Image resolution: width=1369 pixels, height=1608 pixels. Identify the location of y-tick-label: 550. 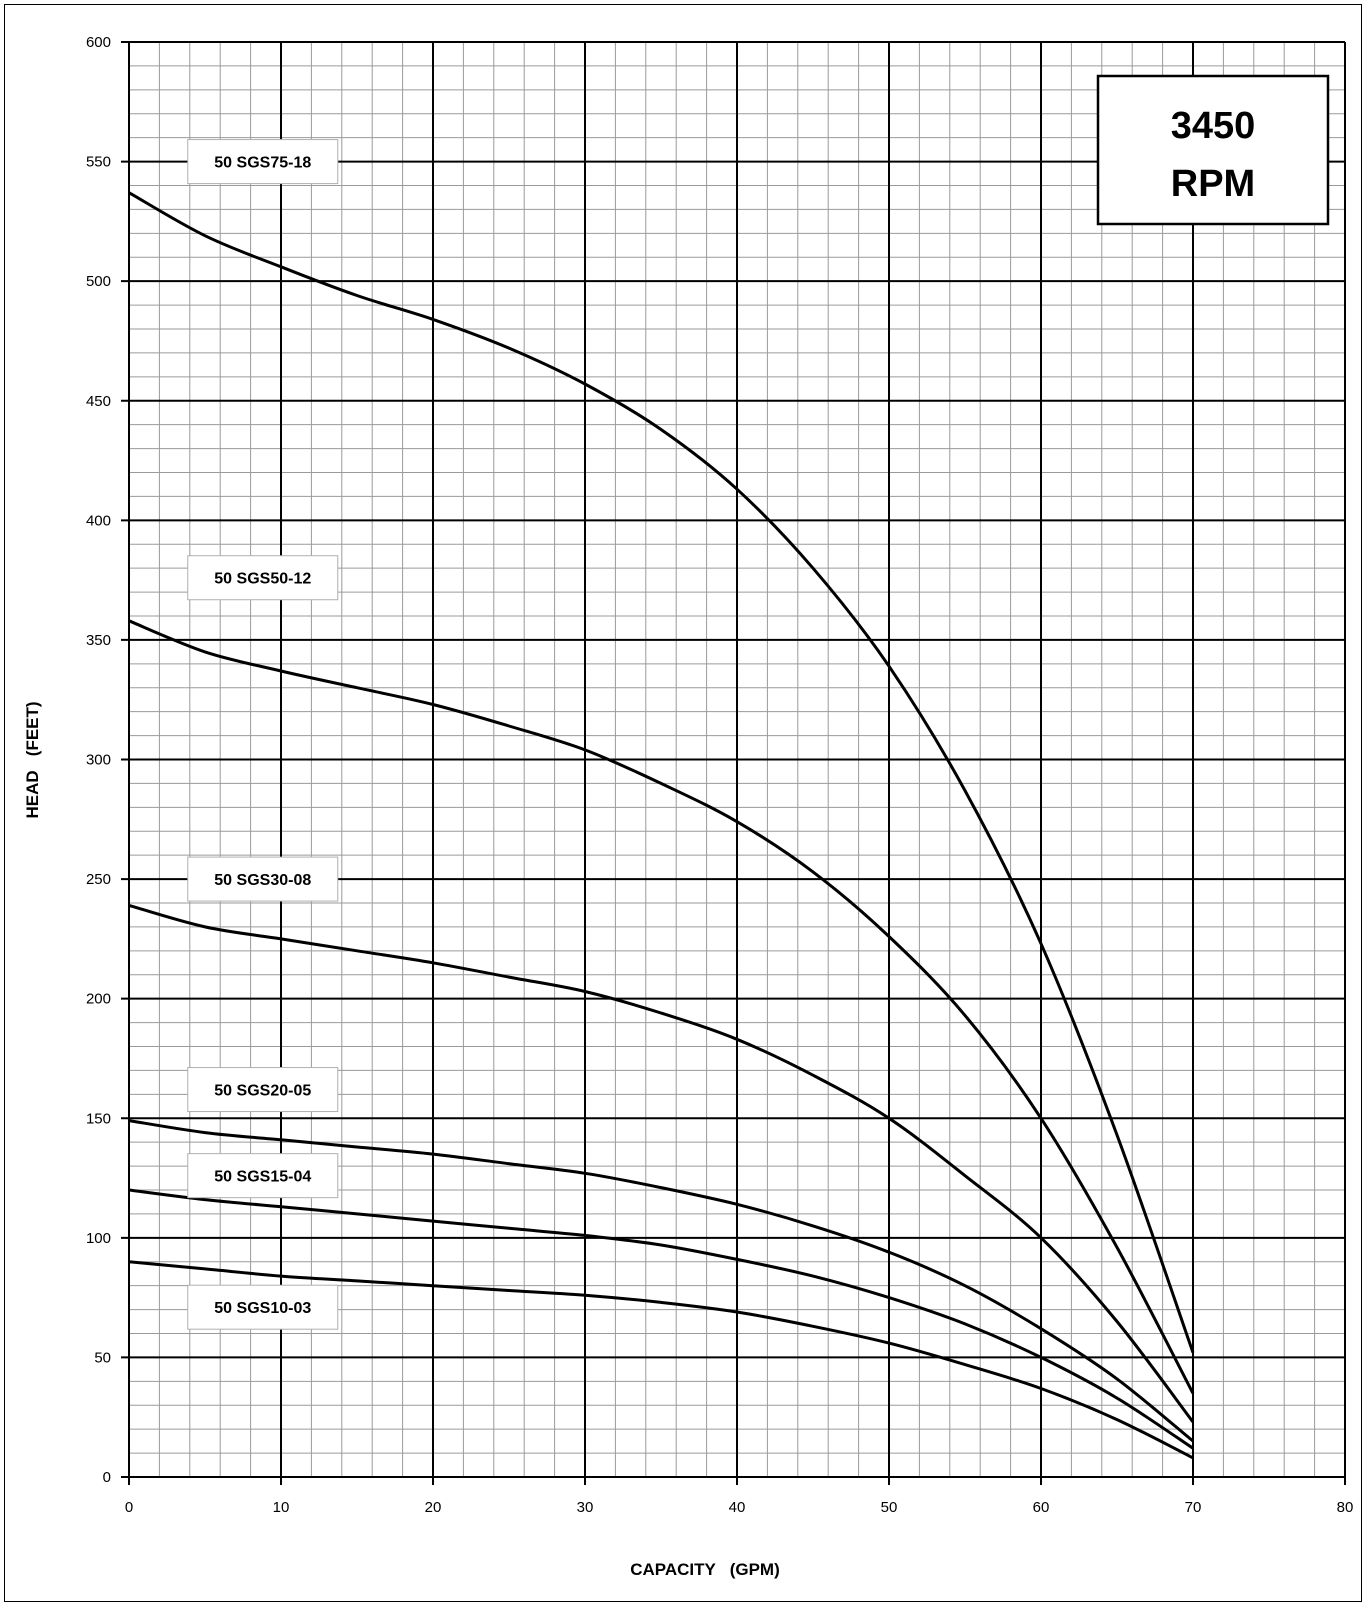
(98, 162).